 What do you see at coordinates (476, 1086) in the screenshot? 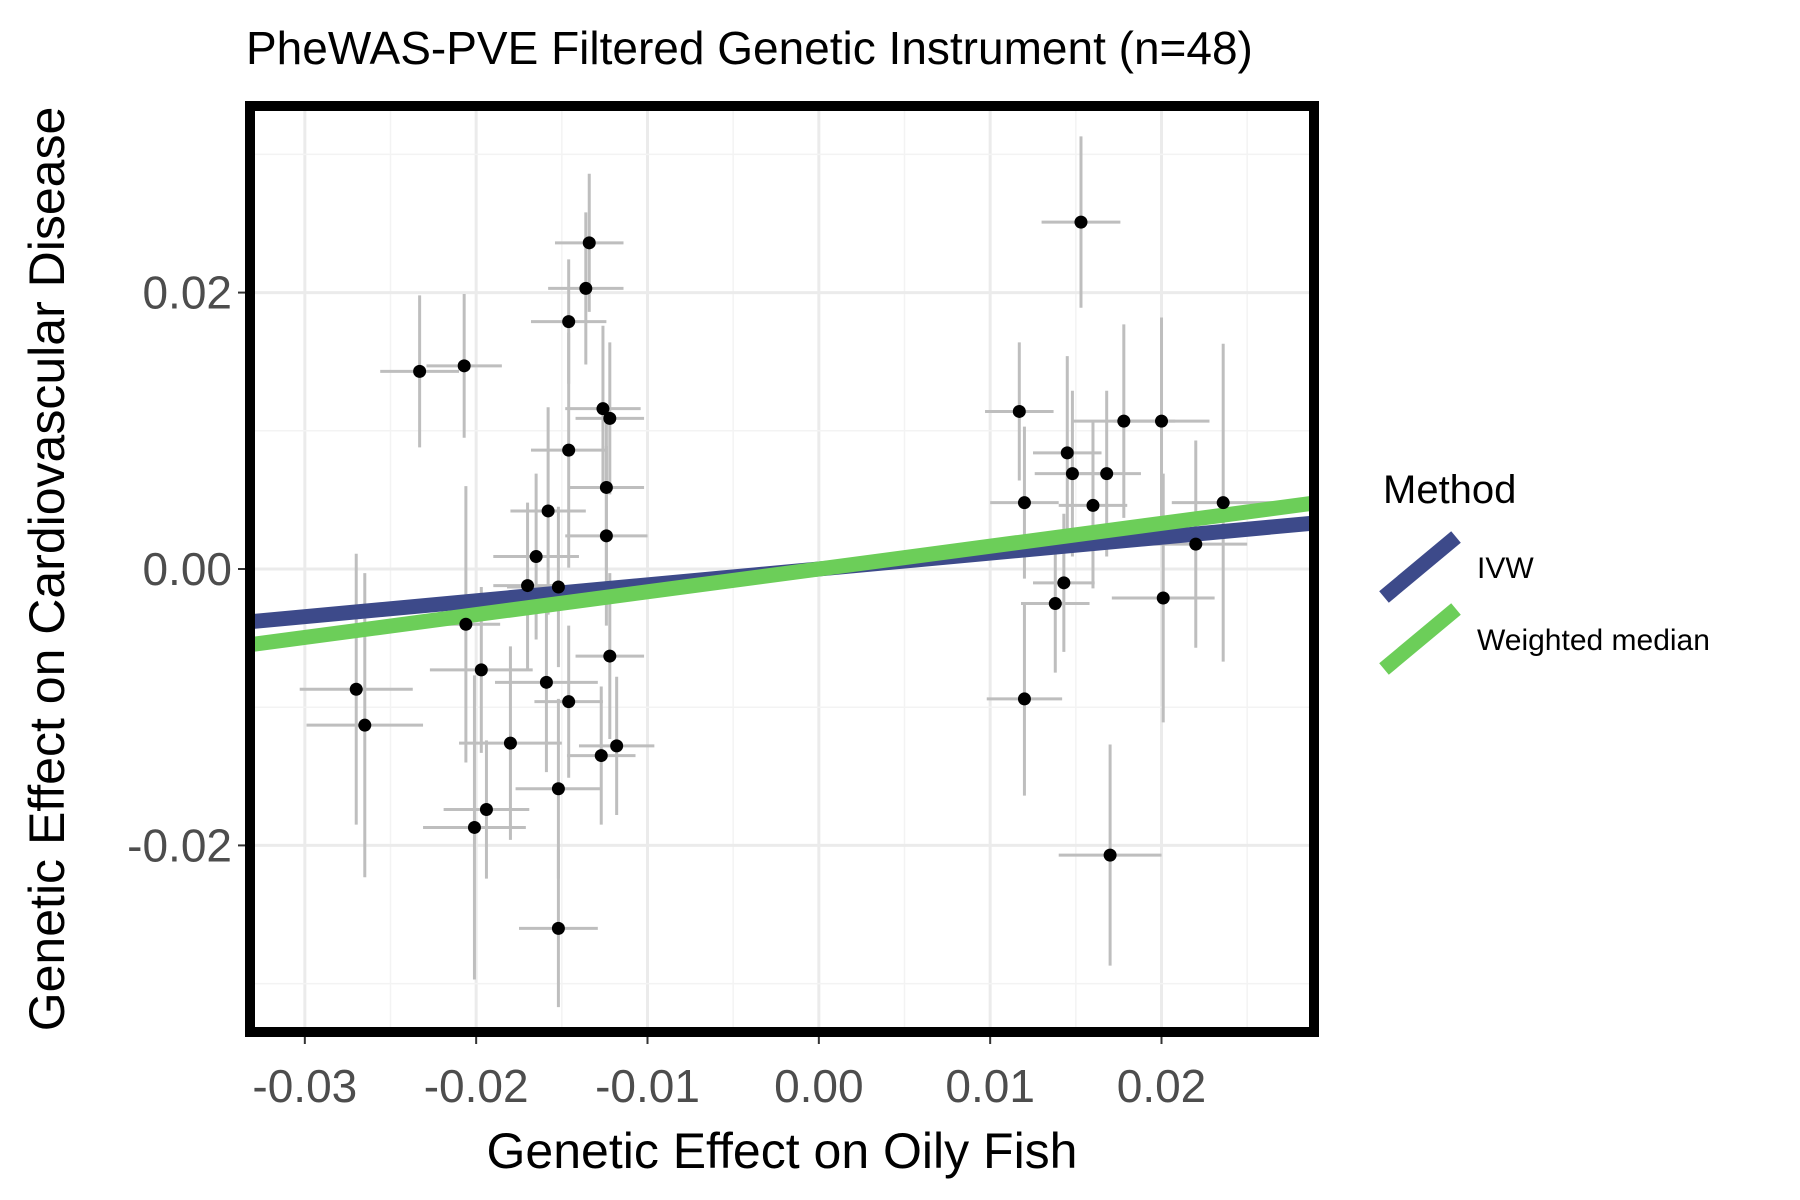
I see `x-tick-label: -0.02` at bounding box center [476, 1086].